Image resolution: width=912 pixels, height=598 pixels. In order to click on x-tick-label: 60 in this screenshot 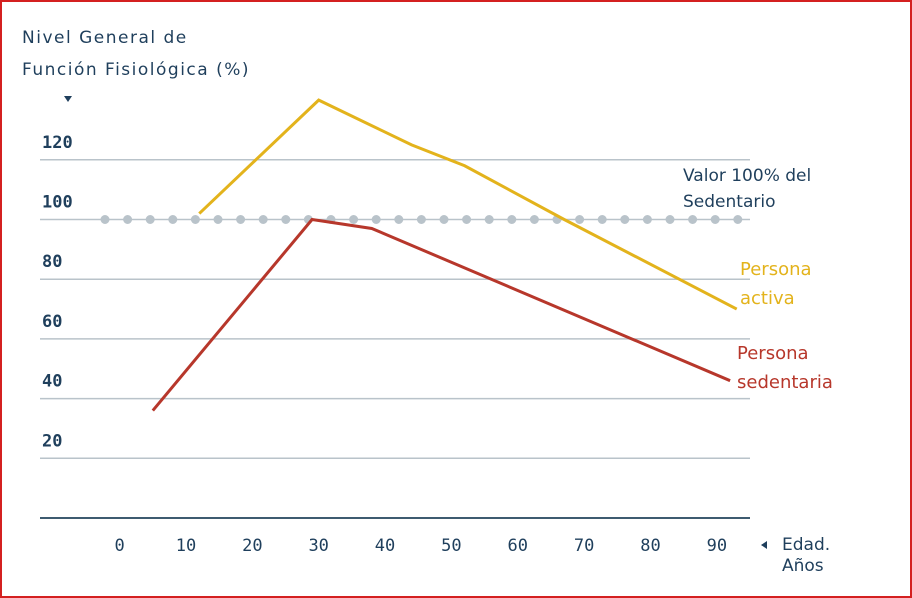, I will do `click(518, 546)`.